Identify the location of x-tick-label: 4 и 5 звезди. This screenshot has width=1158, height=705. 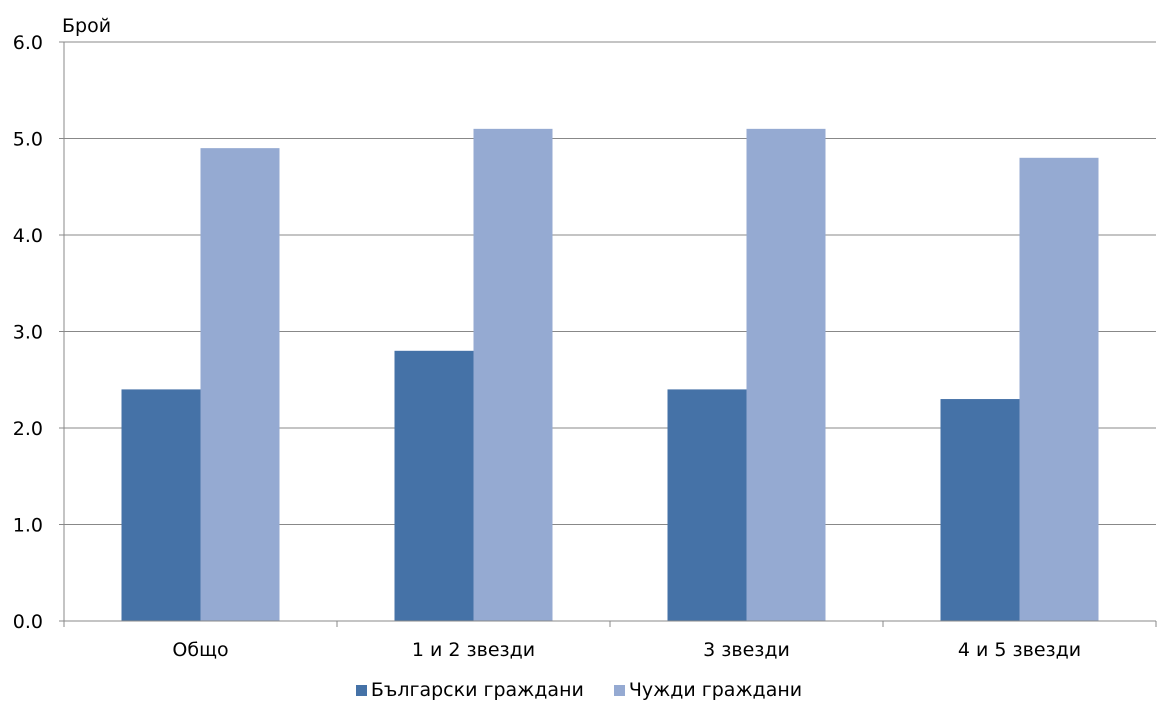
(1019, 650).